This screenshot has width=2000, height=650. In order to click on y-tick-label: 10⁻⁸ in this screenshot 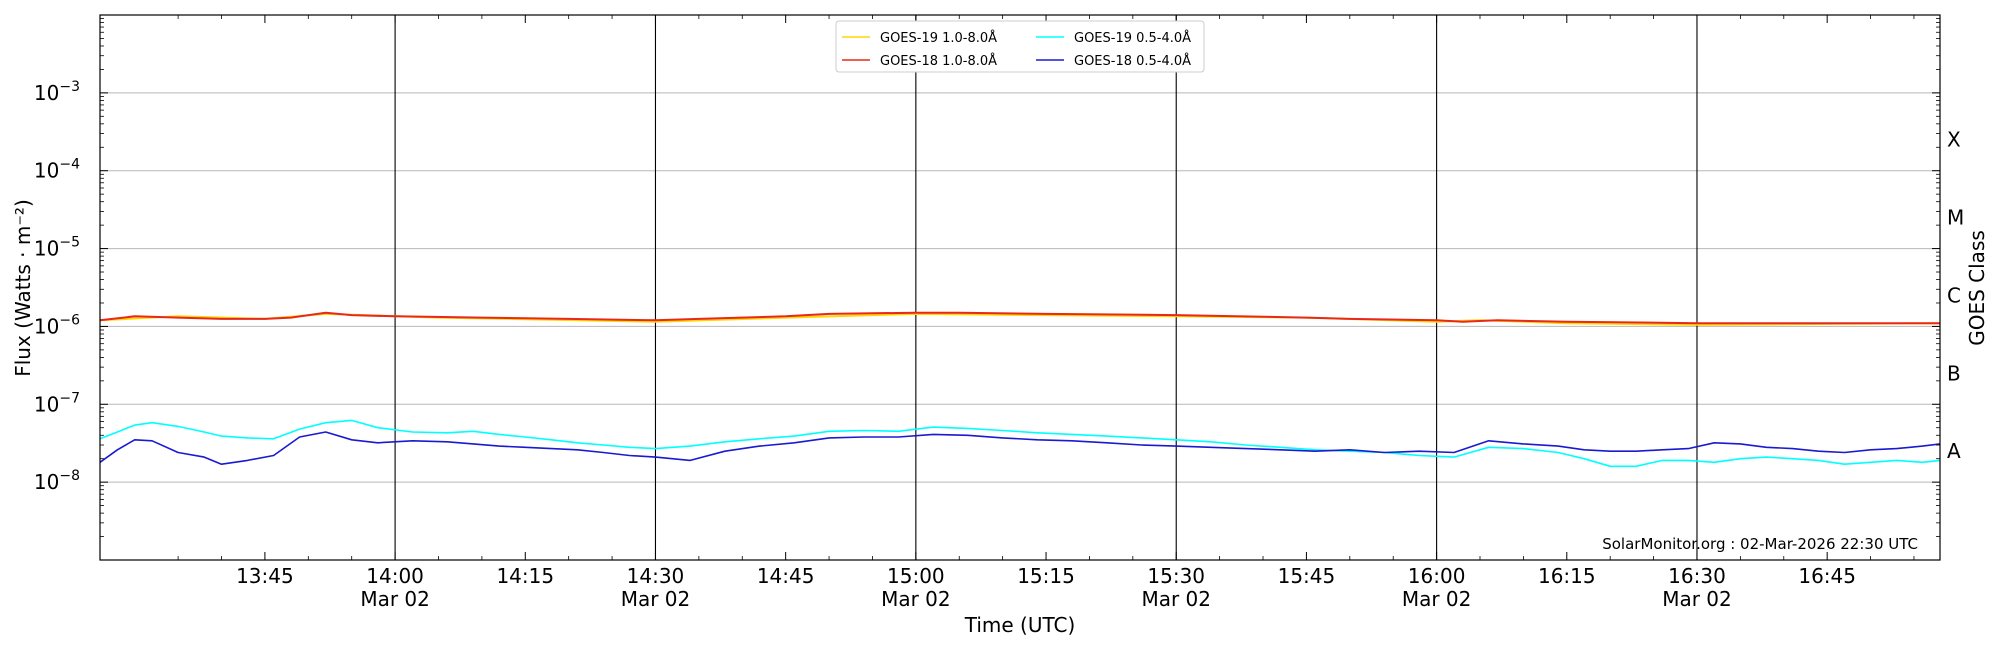, I will do `click(57, 481)`.